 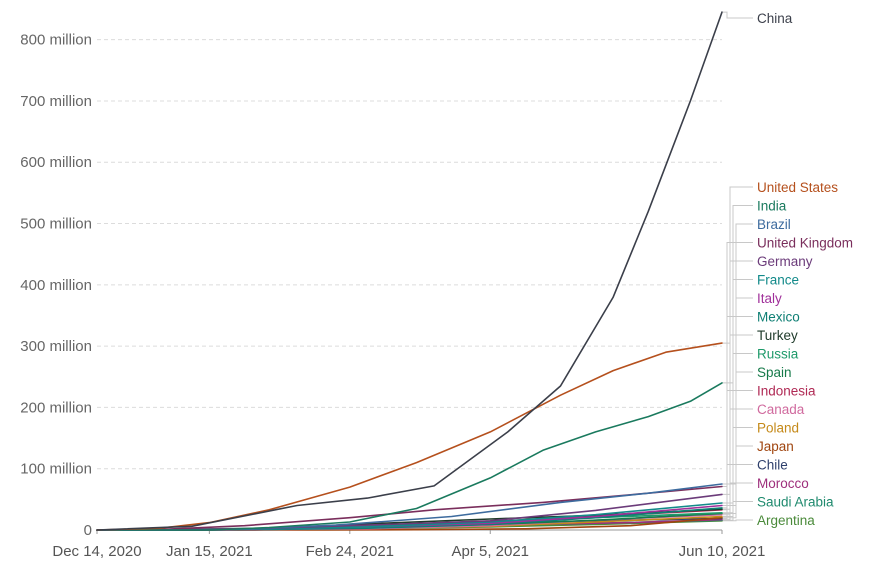 I want to click on x-tick-label: Dec 14, 2020, so click(x=96, y=551).